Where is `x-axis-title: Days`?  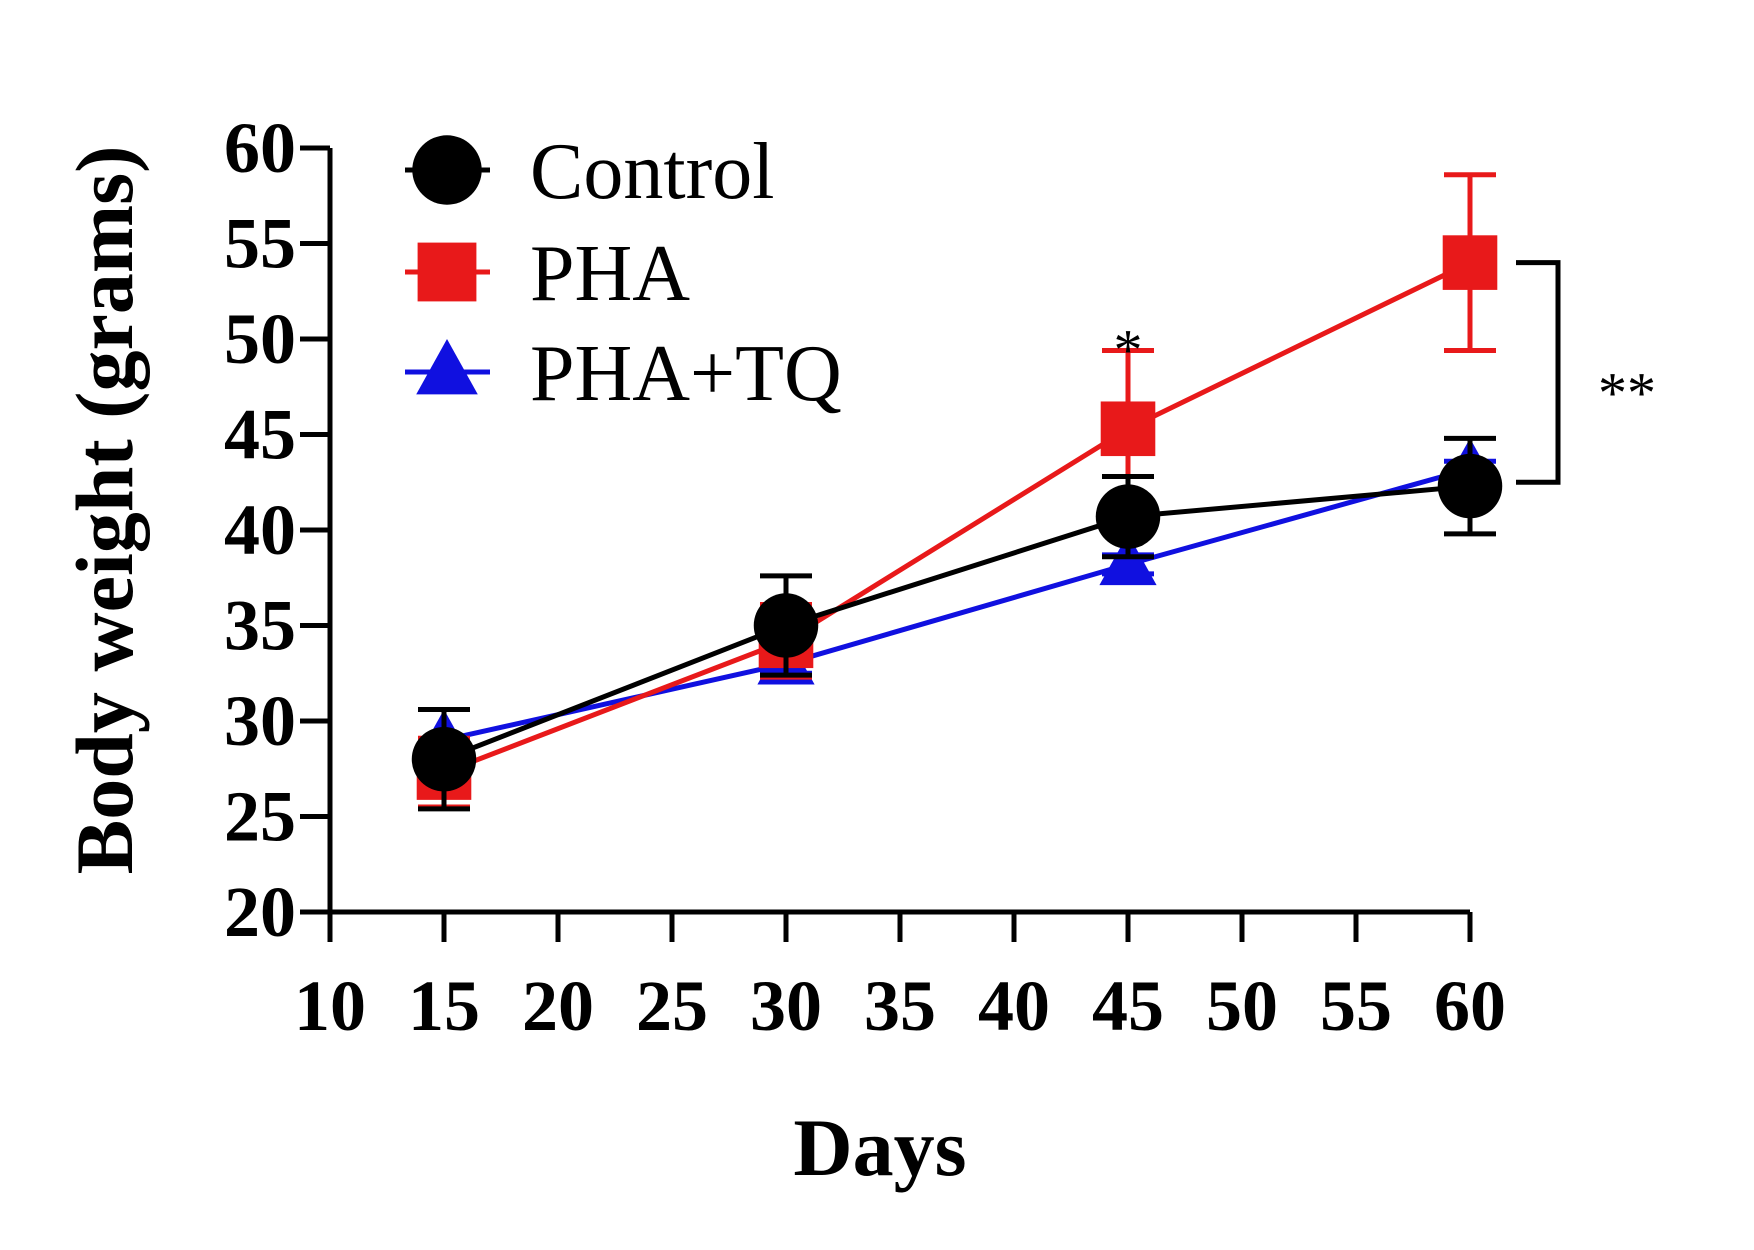
x-axis-title: Days is located at coordinates (879, 1147).